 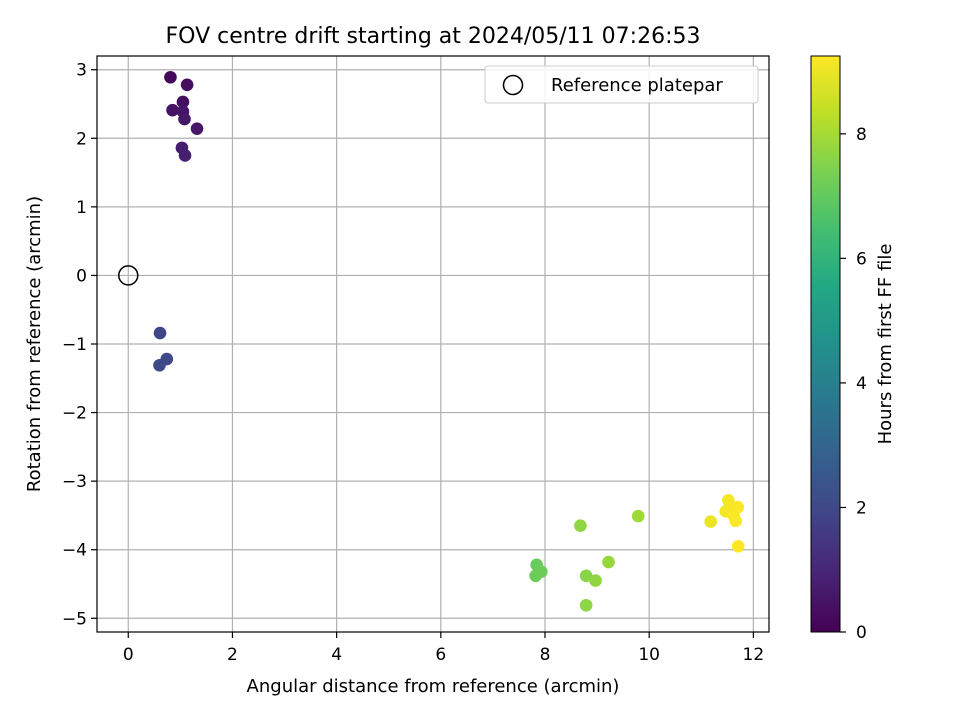 I want to click on legend-entry-reference: Reference platepar, so click(x=637, y=85).